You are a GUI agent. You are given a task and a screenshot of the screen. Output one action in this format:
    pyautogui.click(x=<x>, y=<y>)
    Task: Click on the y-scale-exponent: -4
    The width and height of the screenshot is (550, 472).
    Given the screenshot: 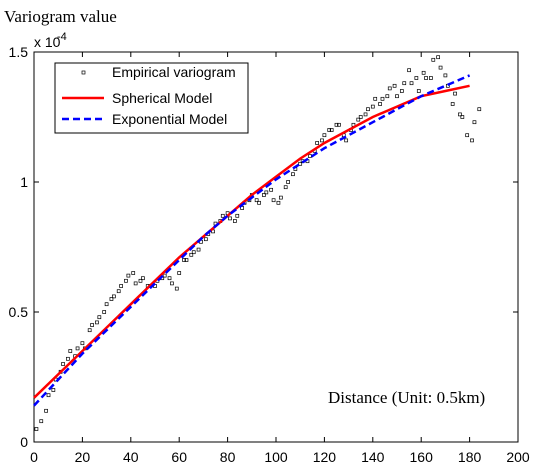 What is the action you would take?
    pyautogui.click(x=62, y=37)
    